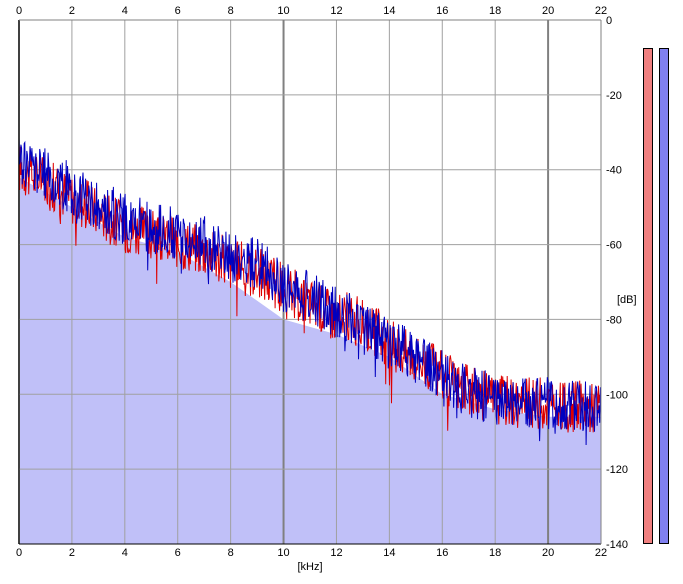  Describe the element at coordinates (442, 553) in the screenshot. I see `x-tick-label-bottom: 16` at that location.